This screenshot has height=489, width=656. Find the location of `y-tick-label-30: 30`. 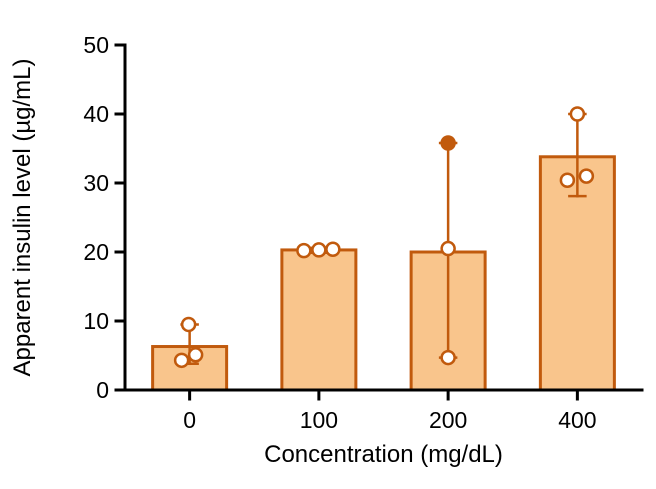

y-tick-label-30: 30 is located at coordinates (96, 183).